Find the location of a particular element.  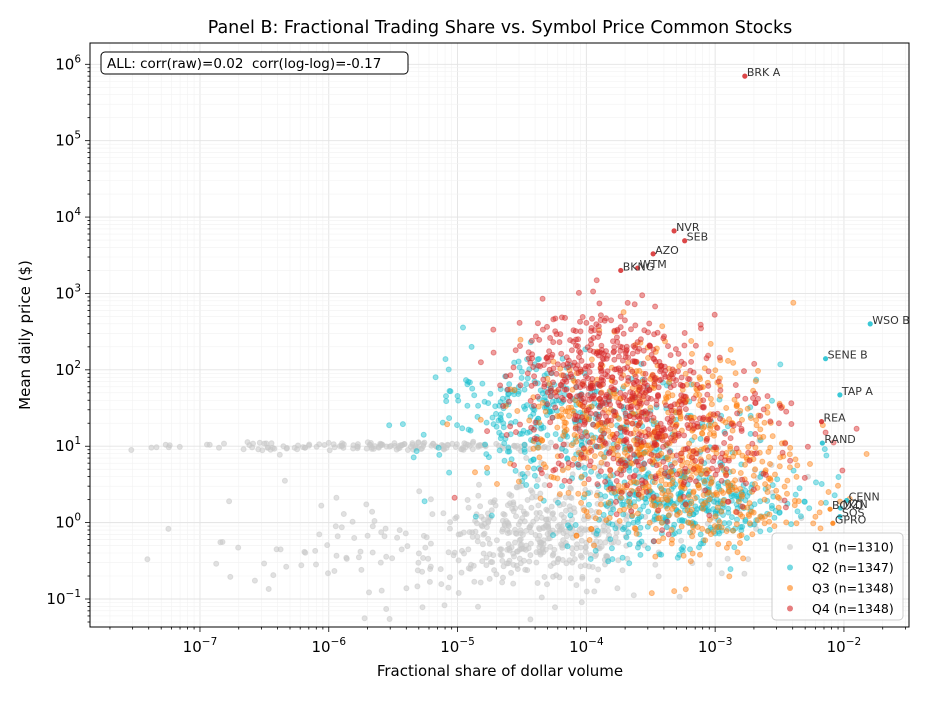

point-label: GPRO is located at coordinates (851, 519).